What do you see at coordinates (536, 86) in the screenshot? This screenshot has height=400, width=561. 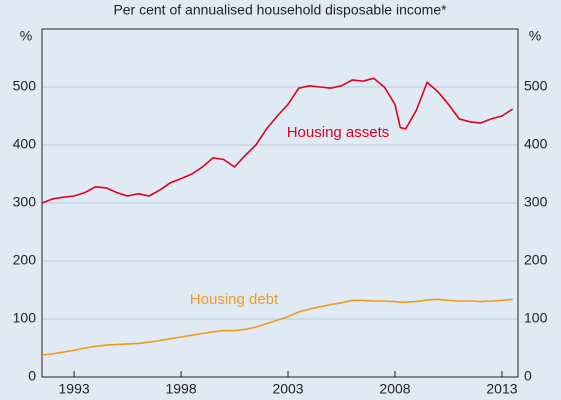 I see `y-tick-label-right: 500` at bounding box center [536, 86].